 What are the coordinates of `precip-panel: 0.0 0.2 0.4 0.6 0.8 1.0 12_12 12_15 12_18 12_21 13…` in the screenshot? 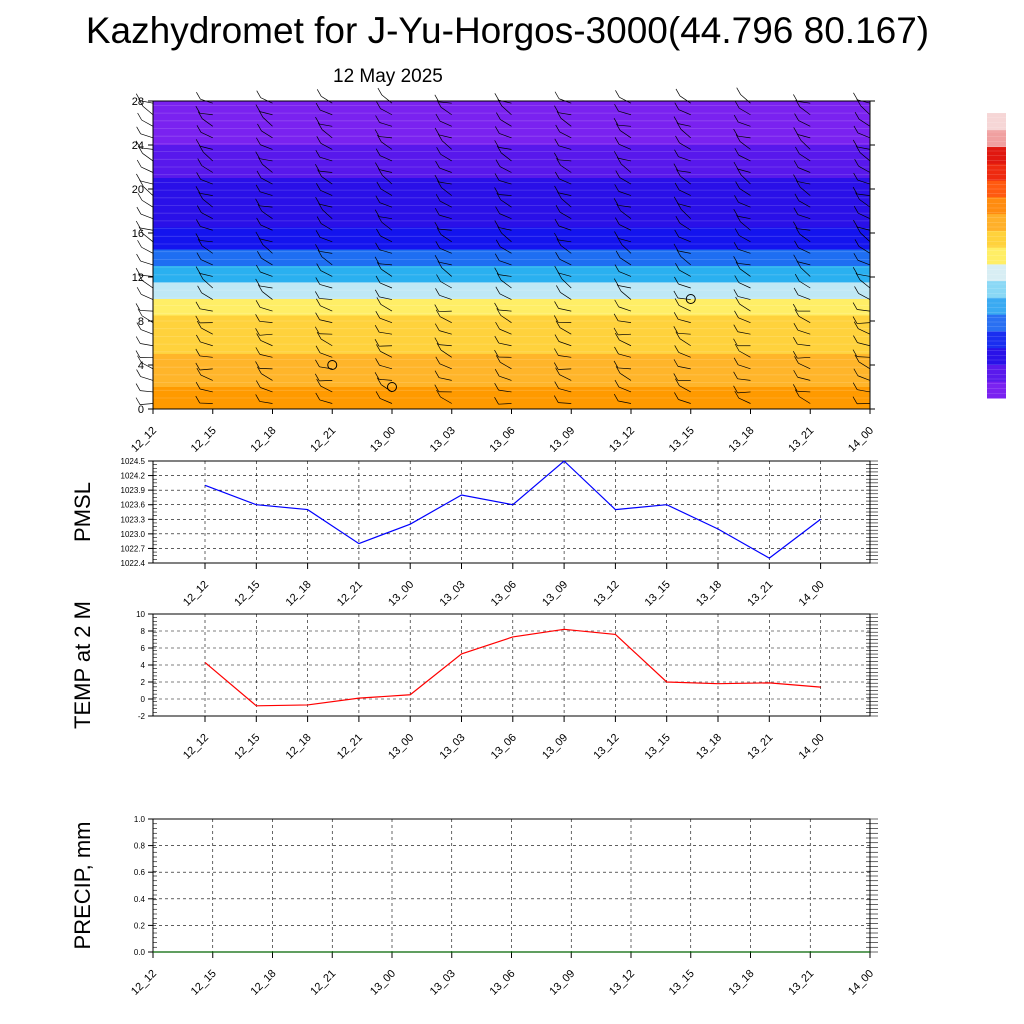 It's located at (474, 906).